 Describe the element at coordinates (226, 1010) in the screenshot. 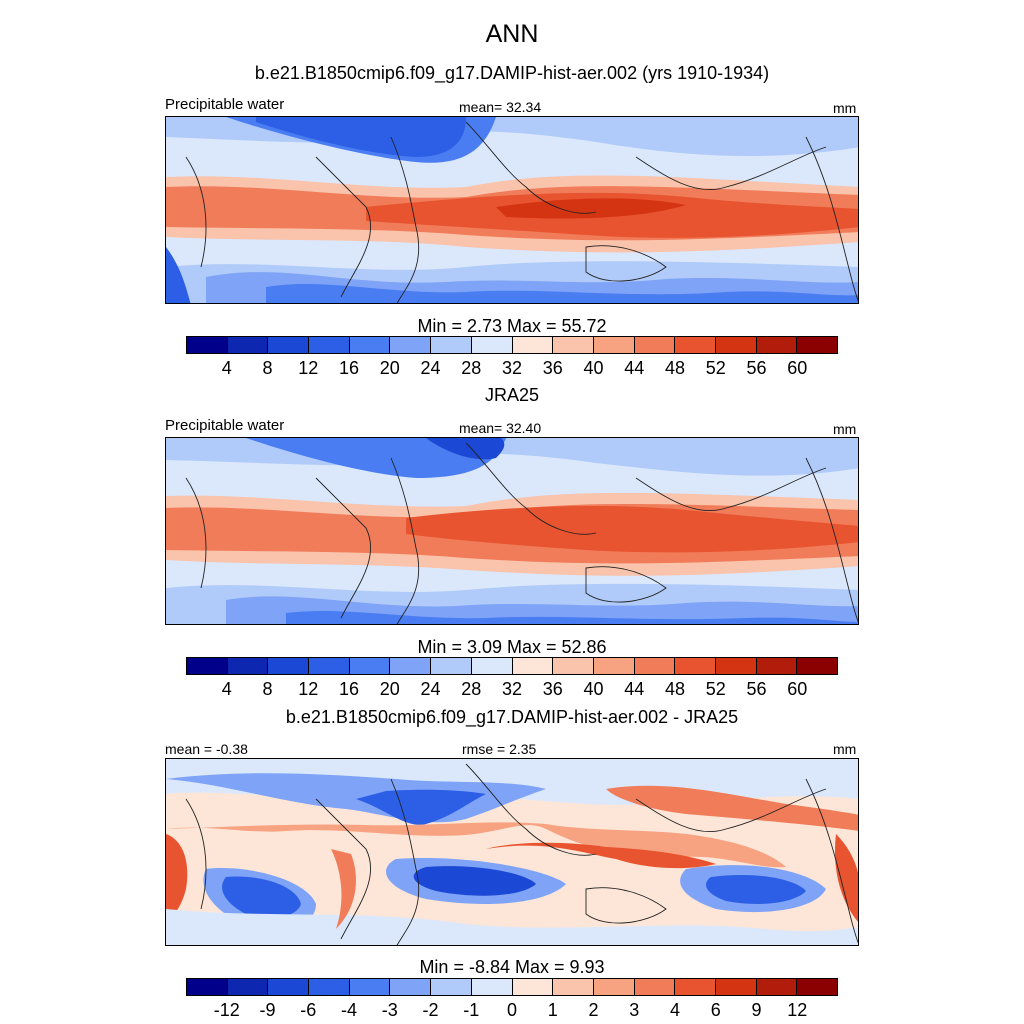

I see `colorbar-tick-label: -12` at that location.